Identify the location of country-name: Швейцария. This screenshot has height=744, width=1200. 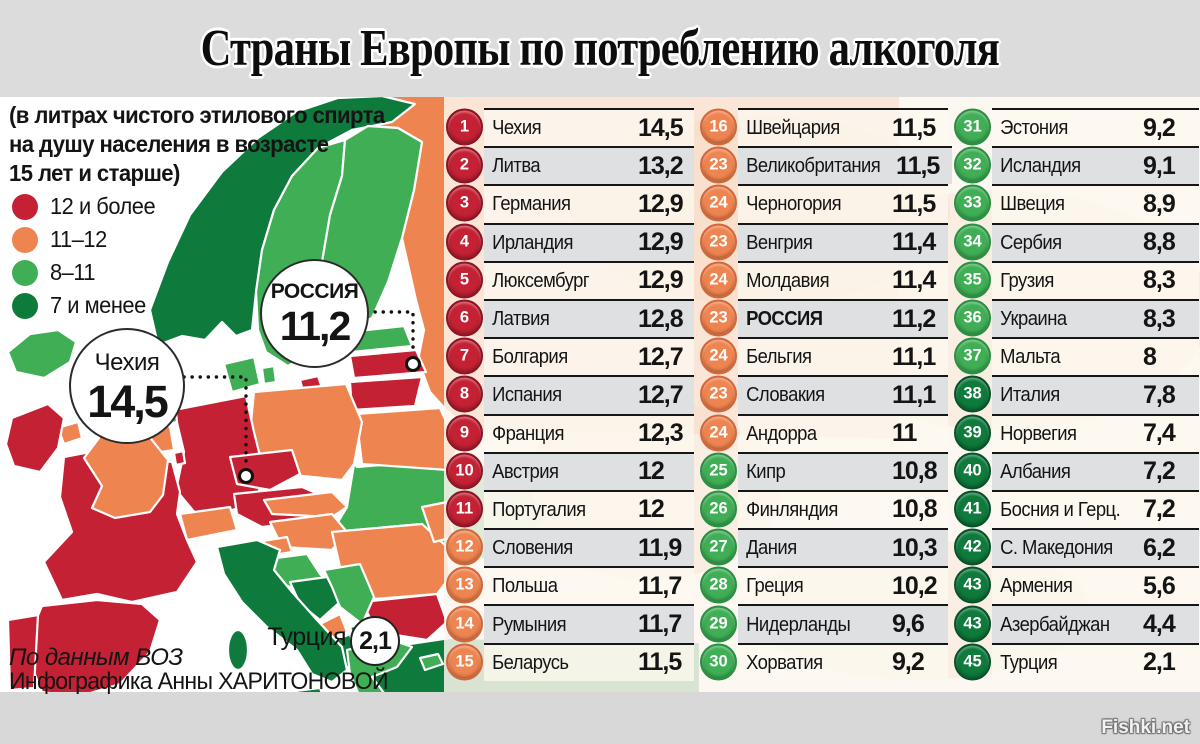
(793, 128).